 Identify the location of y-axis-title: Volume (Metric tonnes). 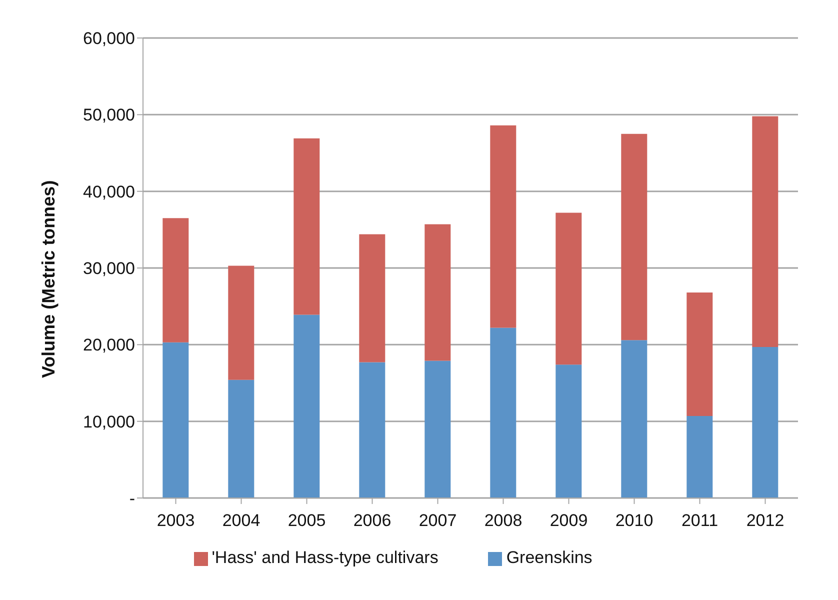
(48, 279).